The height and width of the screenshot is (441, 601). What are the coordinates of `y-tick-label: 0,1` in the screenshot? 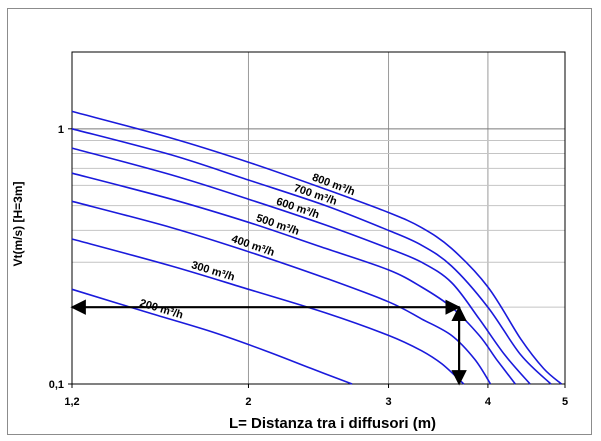 It's located at (56, 385).